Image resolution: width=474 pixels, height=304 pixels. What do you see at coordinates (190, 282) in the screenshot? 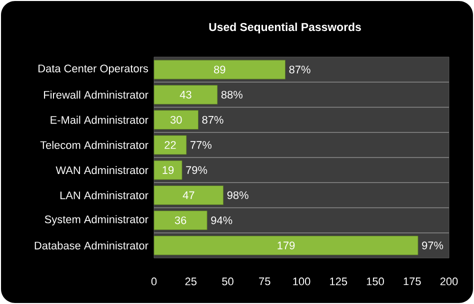
I see `x-tick-label: 25` at bounding box center [190, 282].